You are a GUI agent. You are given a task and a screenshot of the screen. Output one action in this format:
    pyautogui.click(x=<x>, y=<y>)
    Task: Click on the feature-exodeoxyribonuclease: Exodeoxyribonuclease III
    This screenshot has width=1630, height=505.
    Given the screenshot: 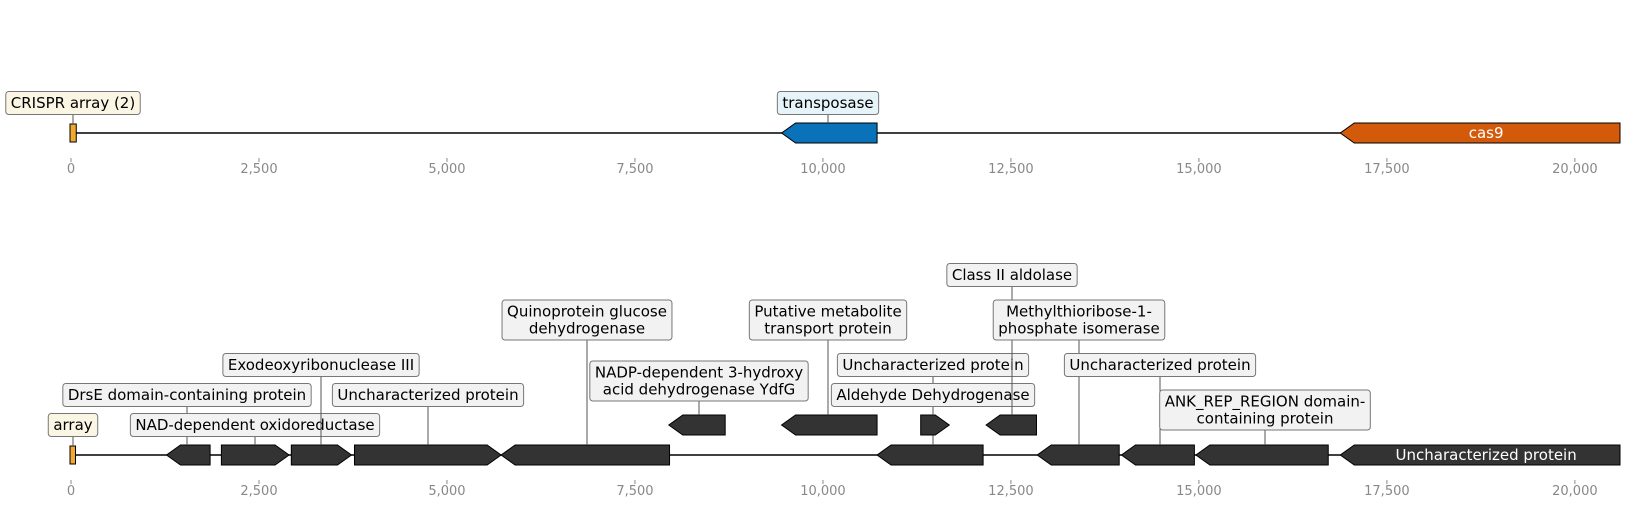 What is the action you would take?
    pyautogui.click(x=321, y=409)
    